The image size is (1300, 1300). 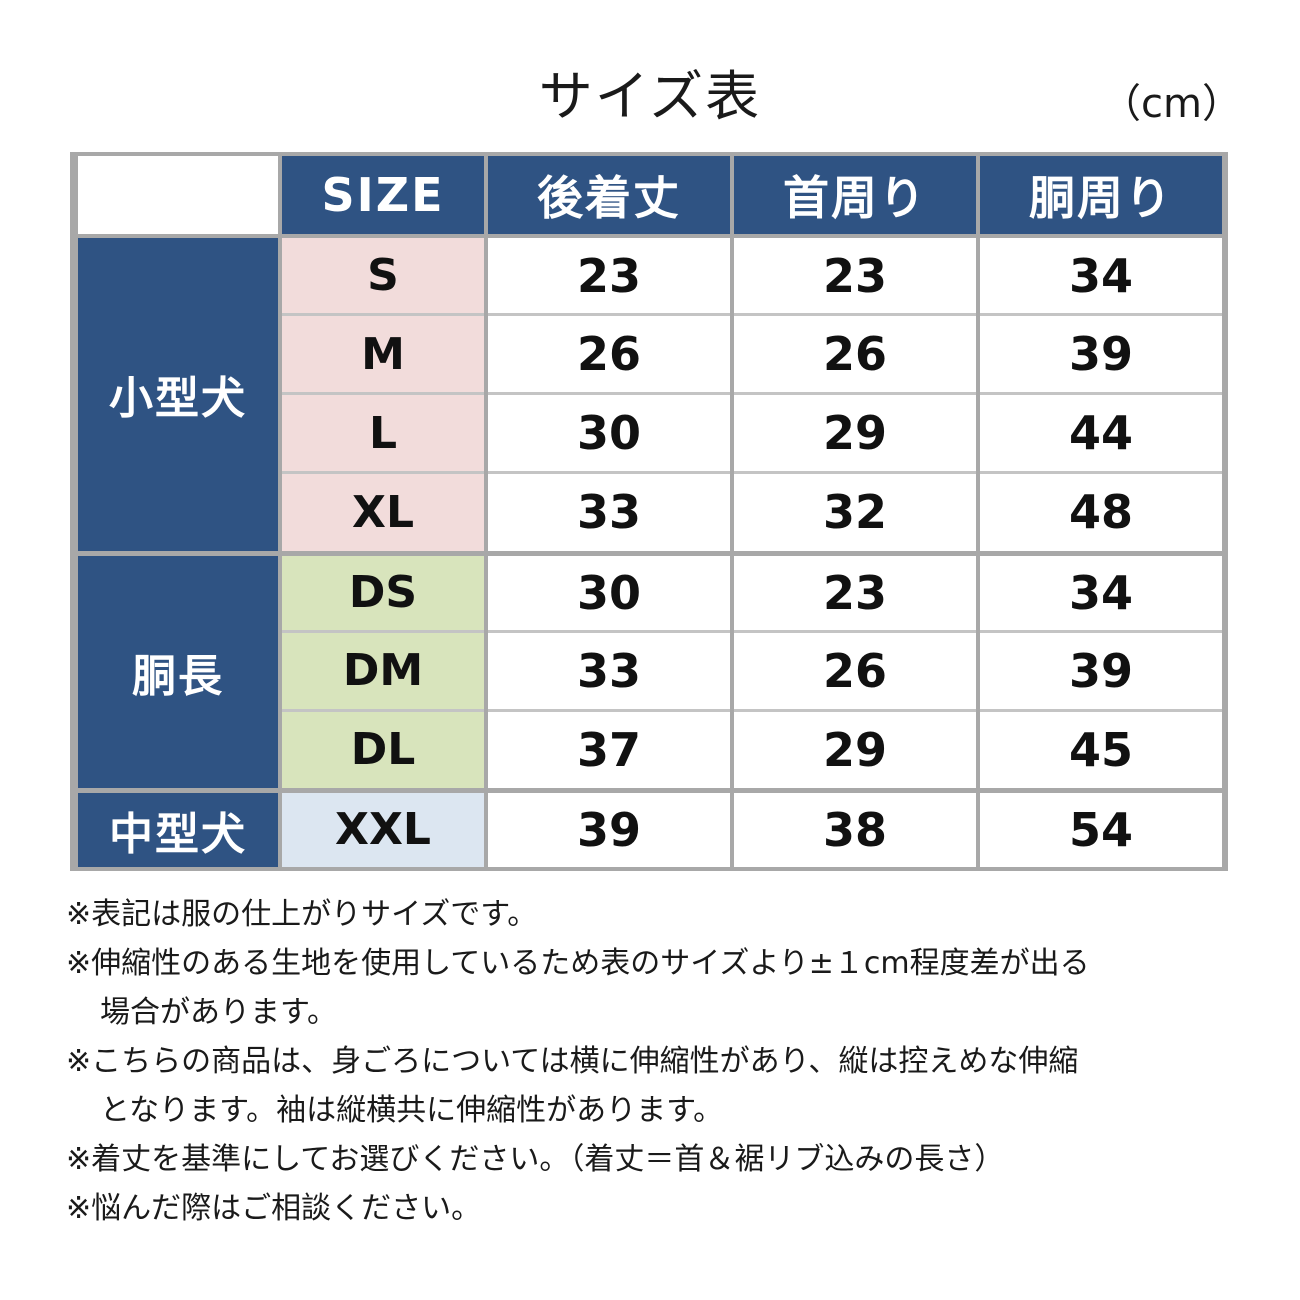 What do you see at coordinates (855, 511) in the screenshot?
I see `value-cell: 32` at bounding box center [855, 511].